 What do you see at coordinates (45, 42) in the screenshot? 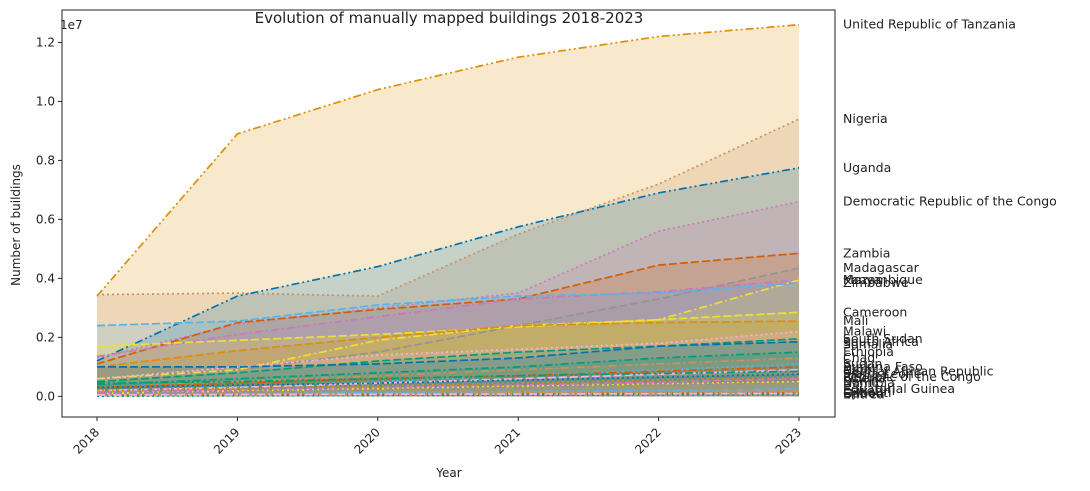
I see `y-tick-label: 1.2` at bounding box center [45, 42].